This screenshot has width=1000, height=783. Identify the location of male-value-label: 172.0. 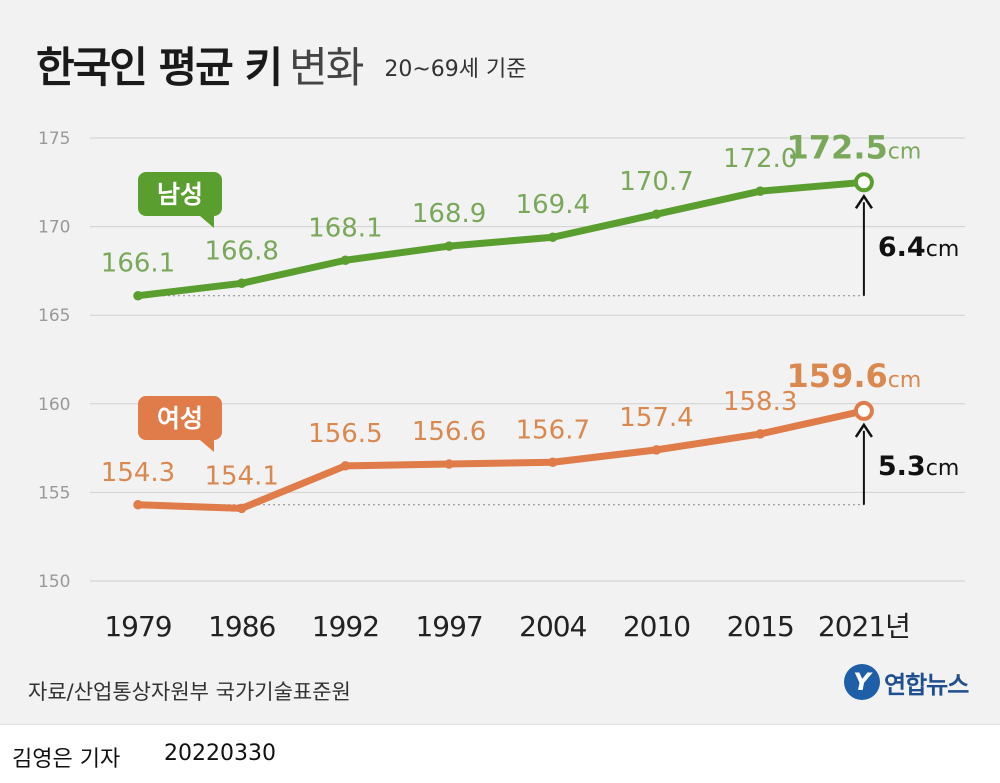
(760, 159).